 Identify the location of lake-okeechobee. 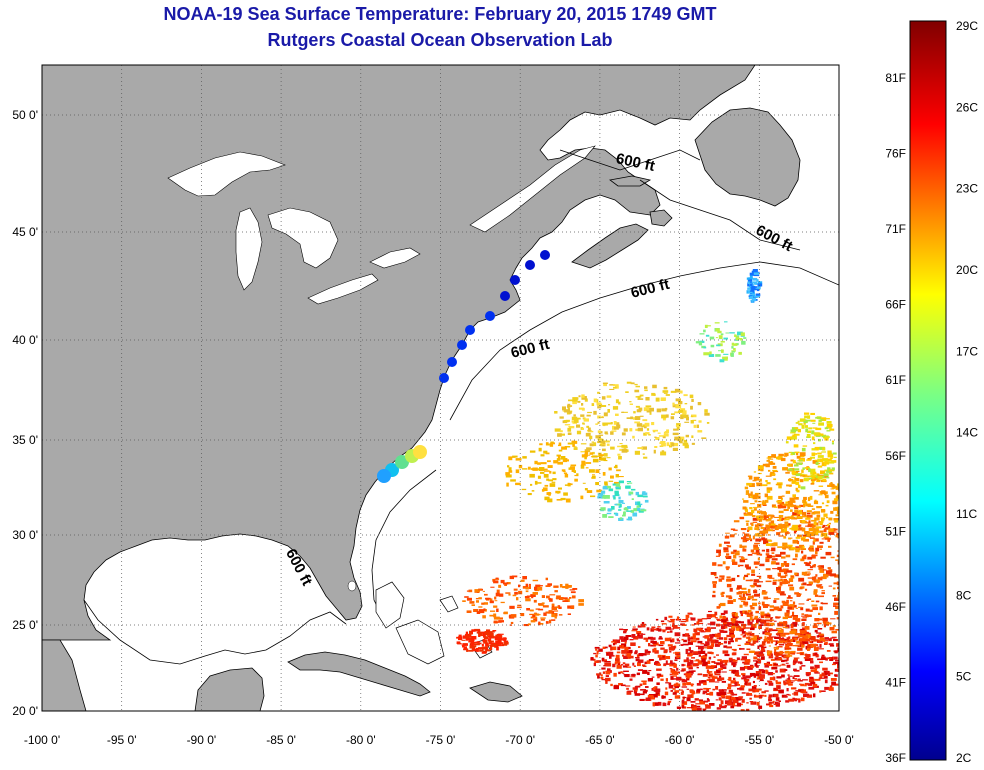
(352, 586).